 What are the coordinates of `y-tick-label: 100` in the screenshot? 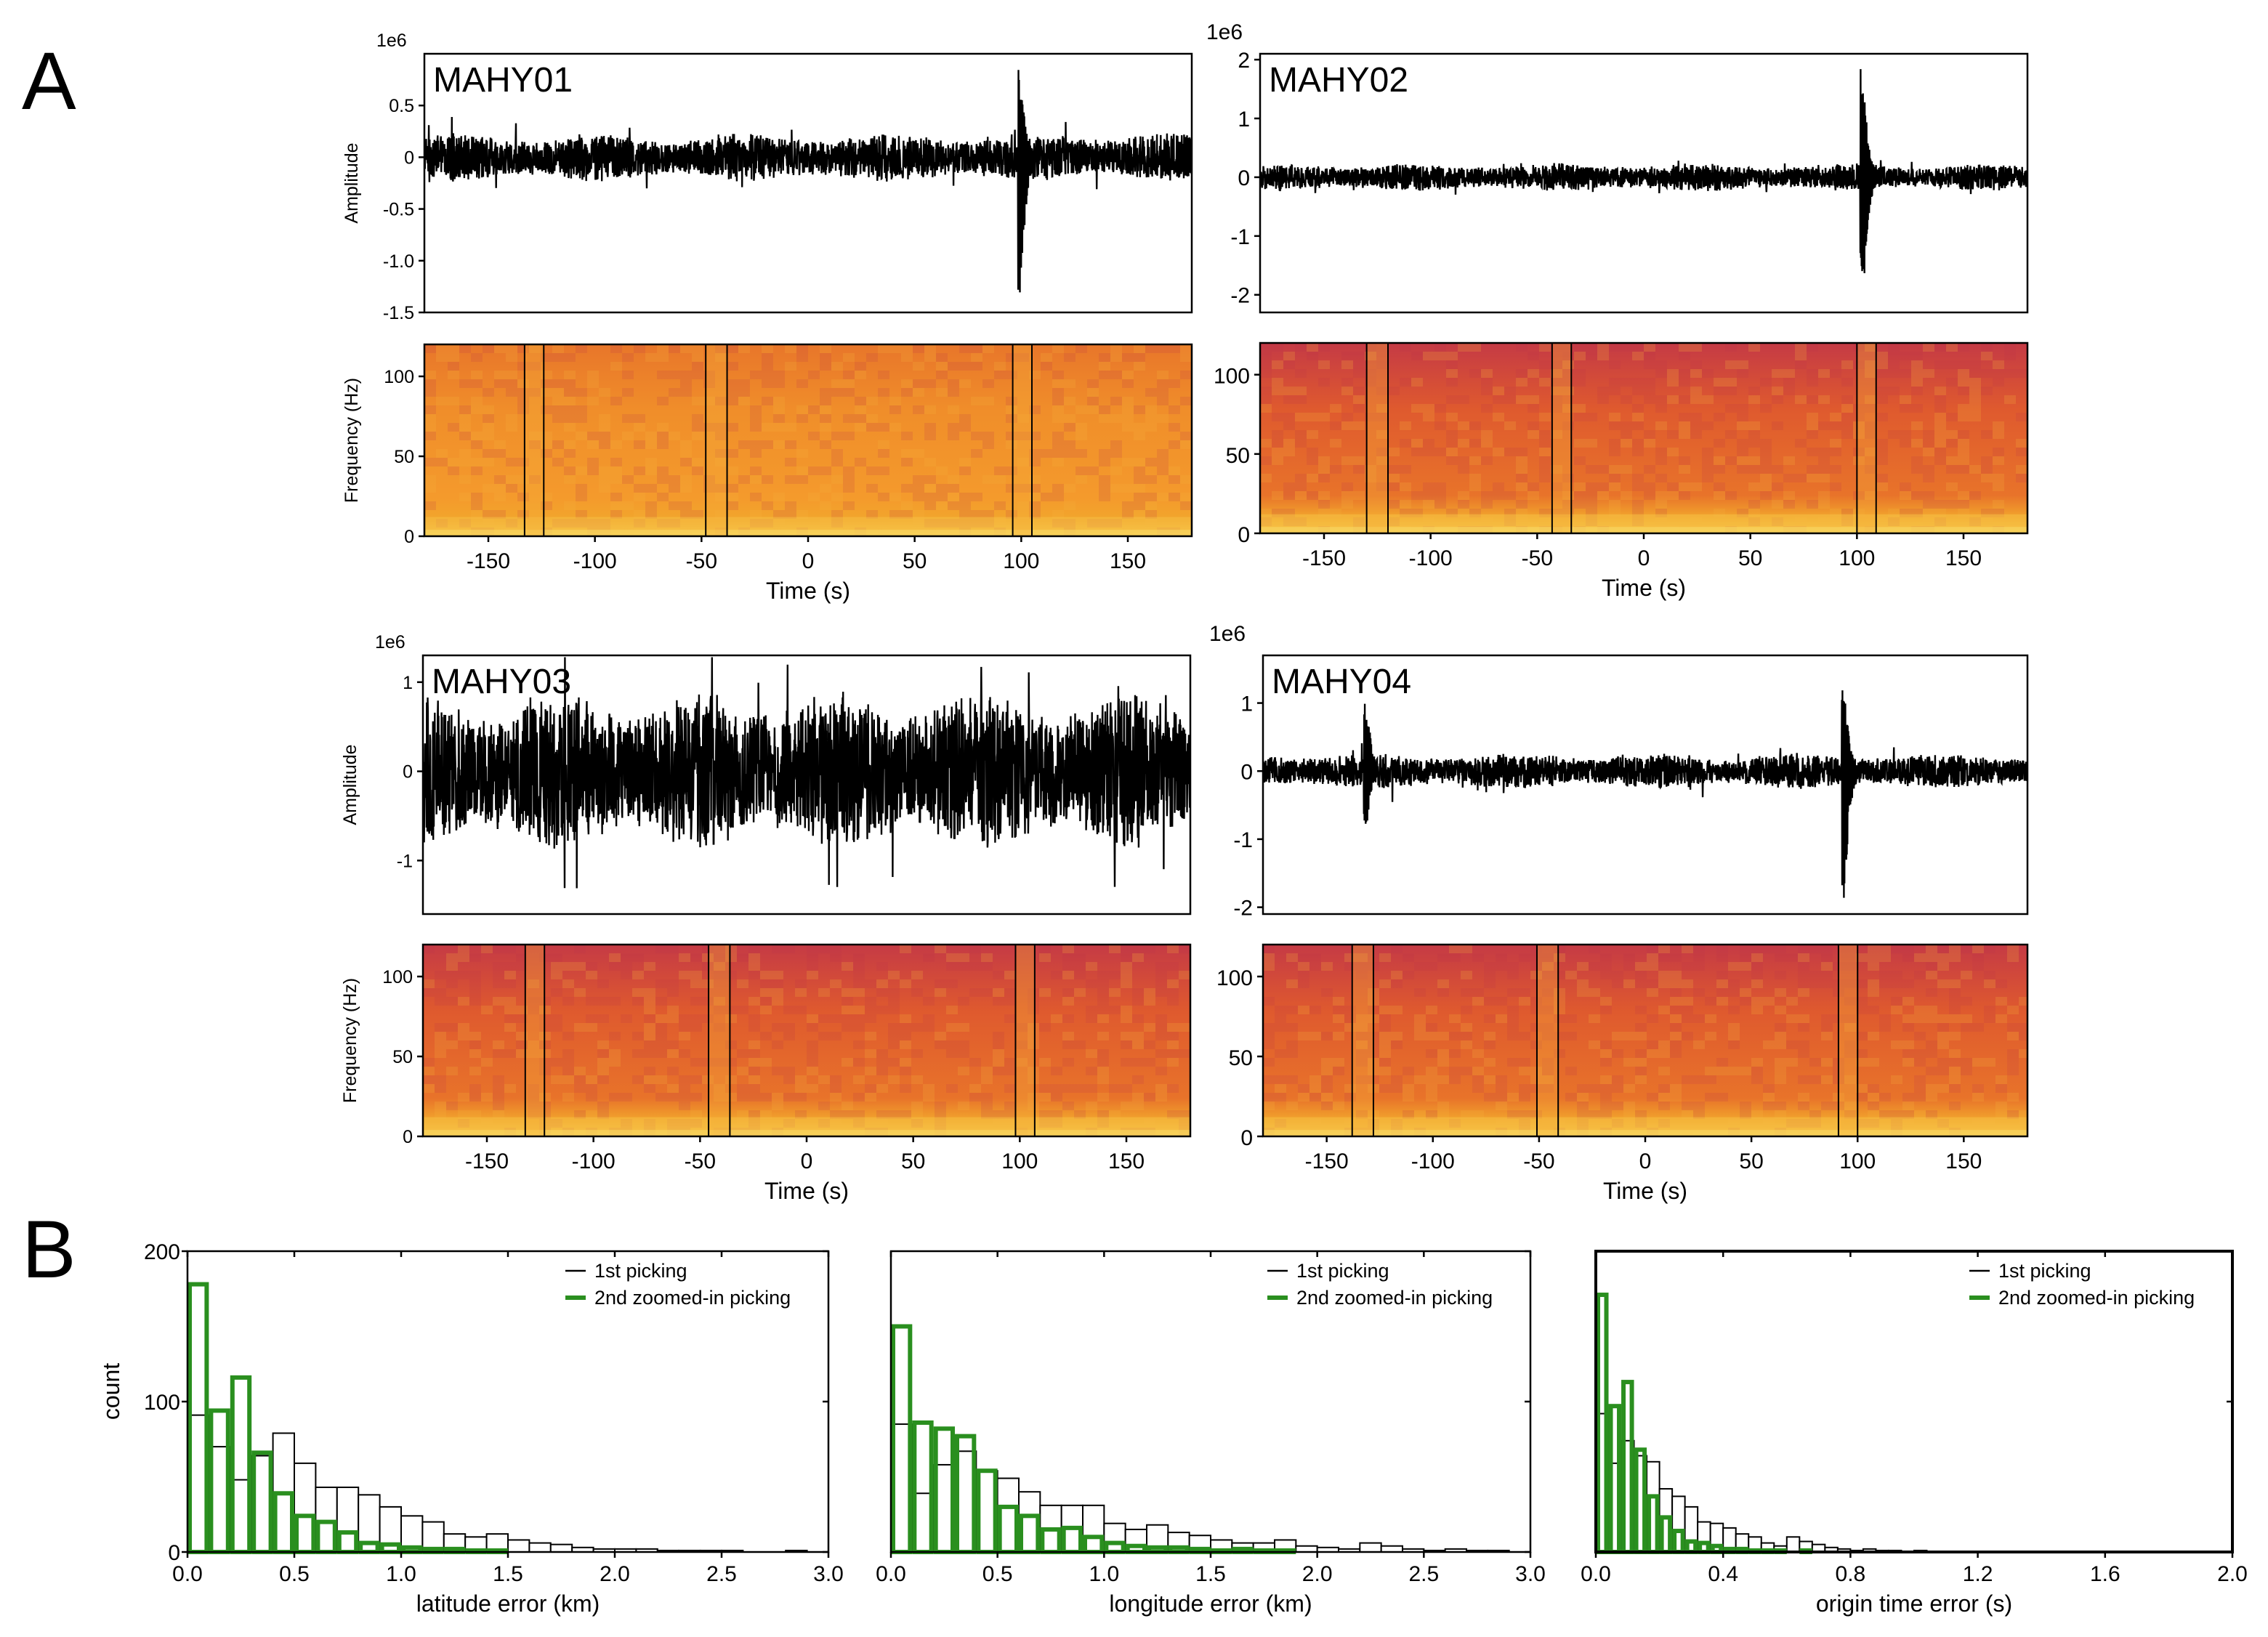 It's located at (1234, 978).